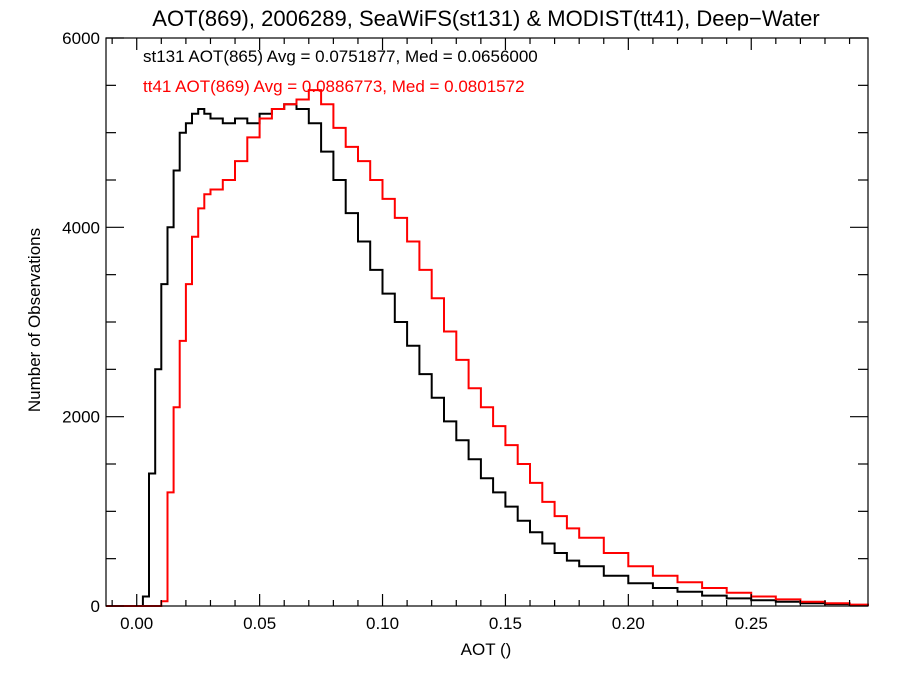  Describe the element at coordinates (259, 623) in the screenshot. I see `x-tick-label: 0.05` at that location.